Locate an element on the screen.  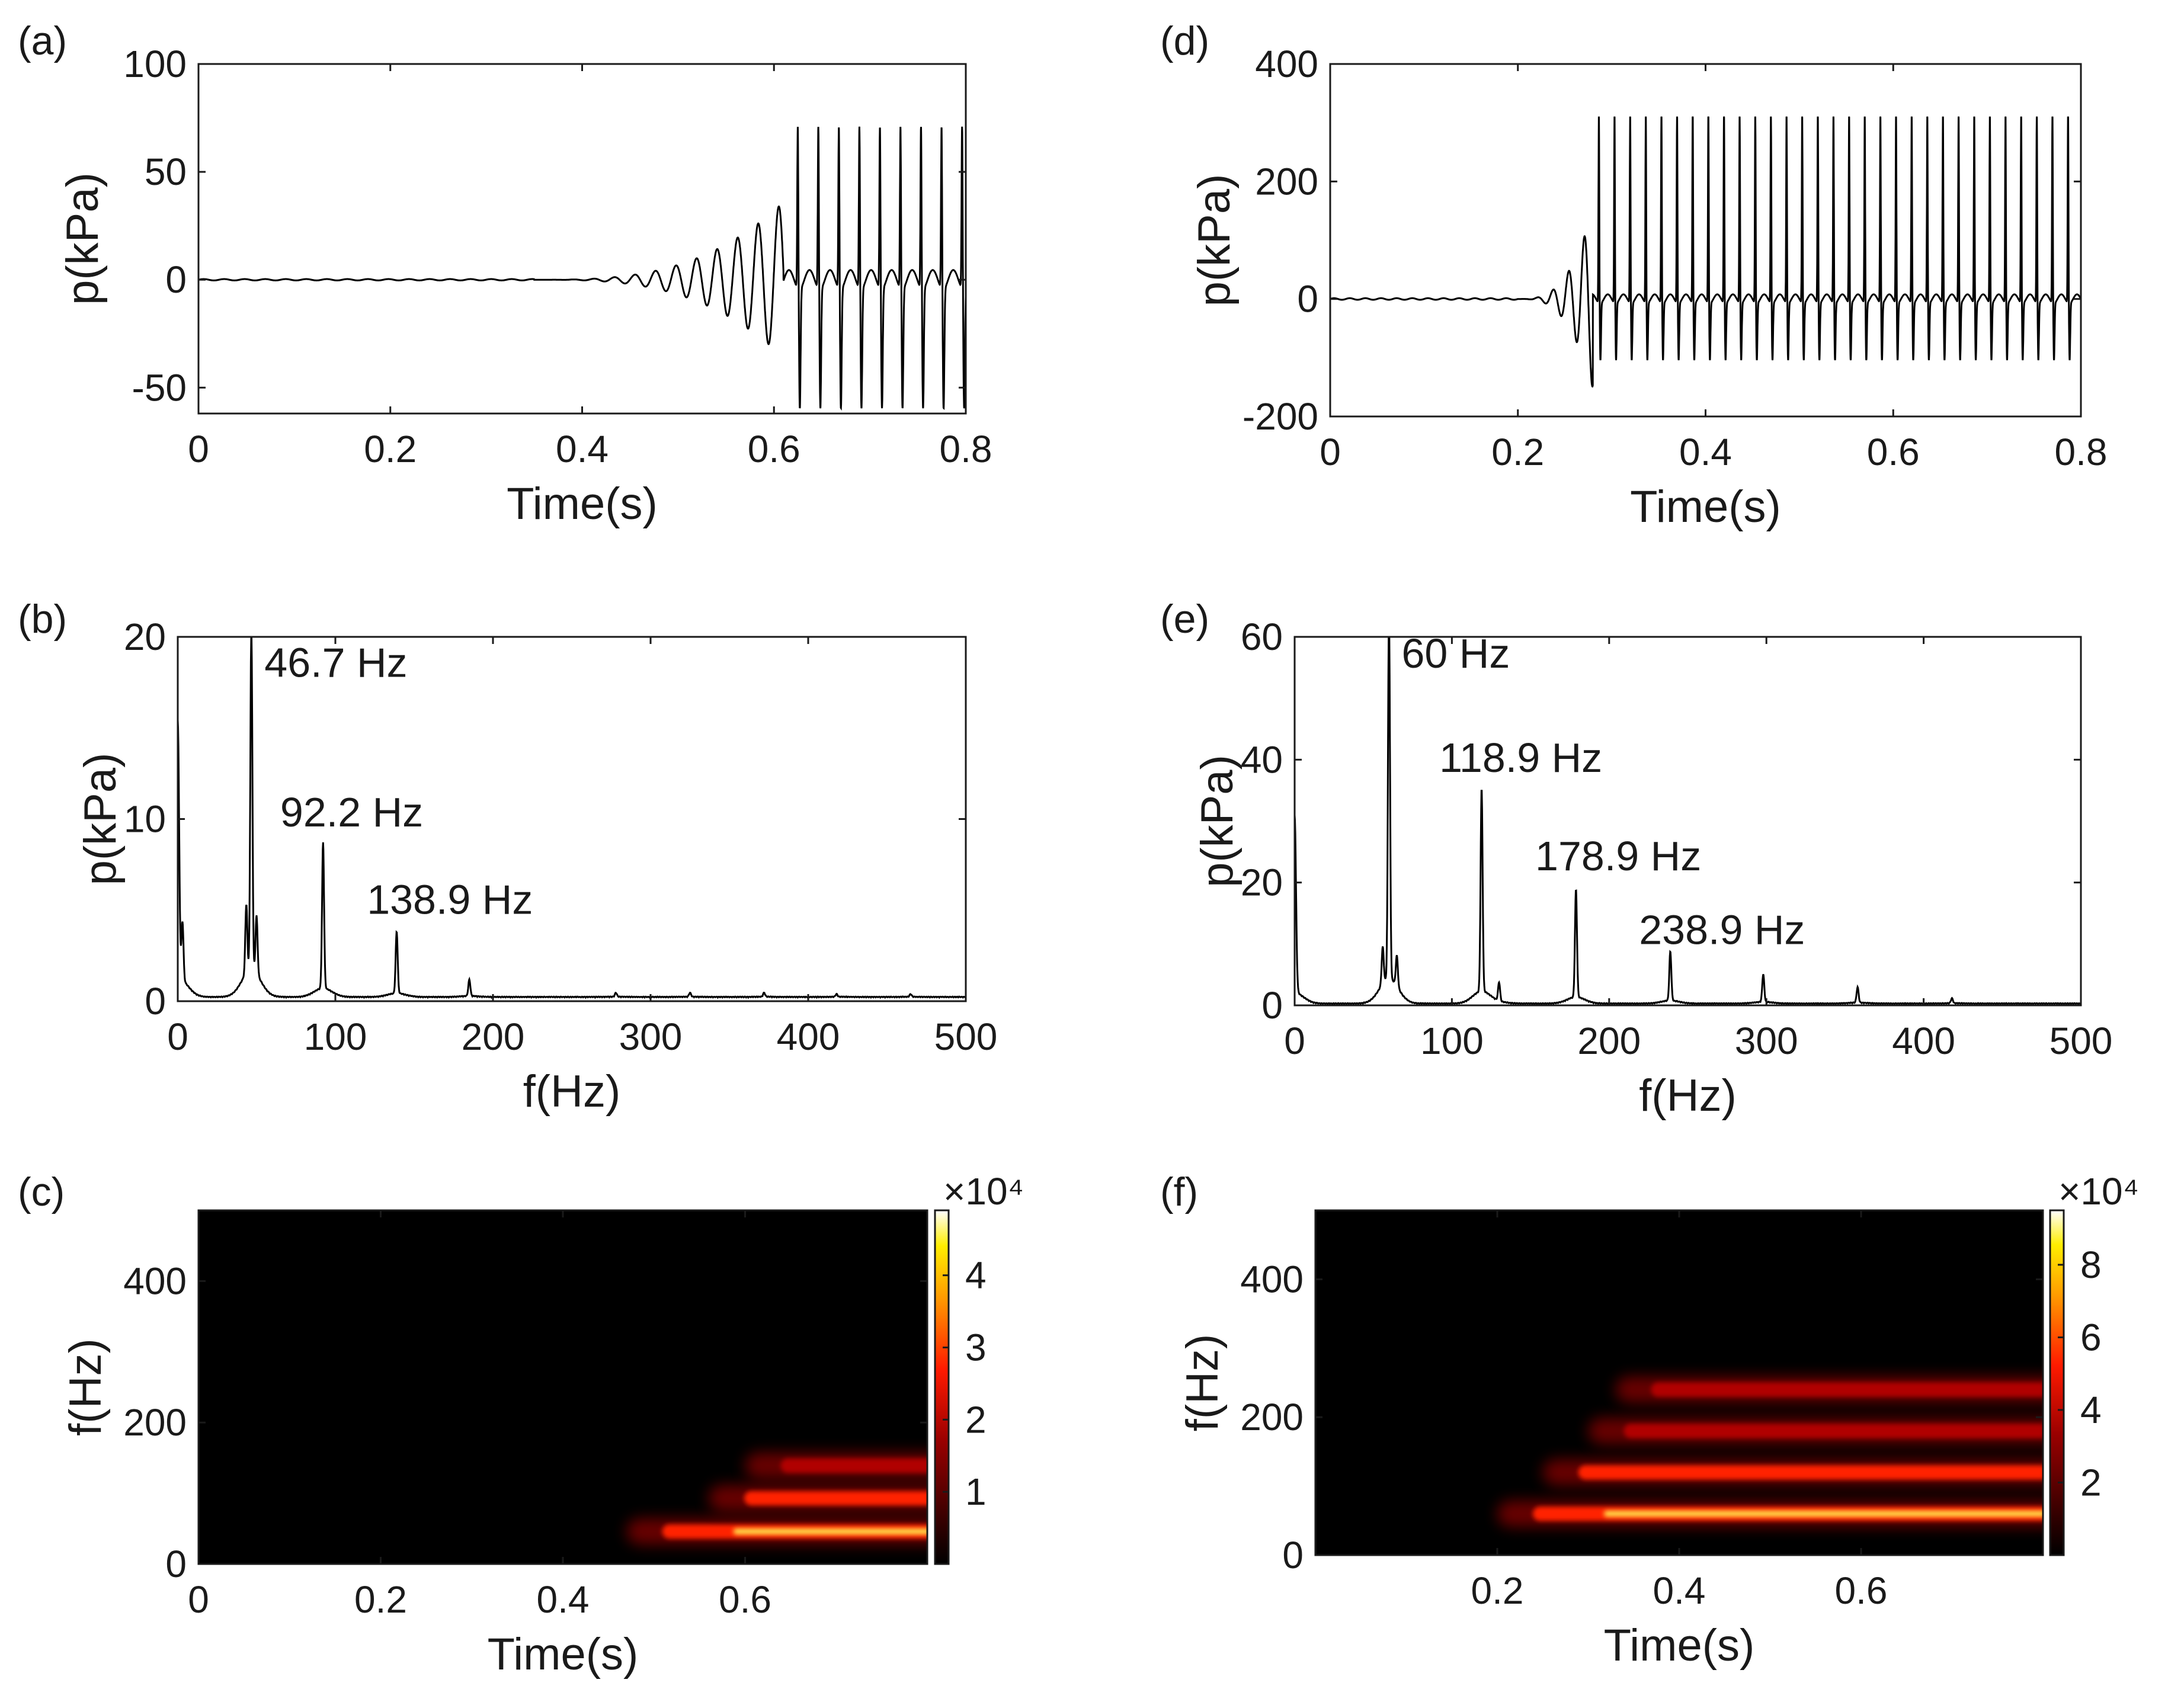
peak-annotation: 46.7 Hz is located at coordinates (335, 663).